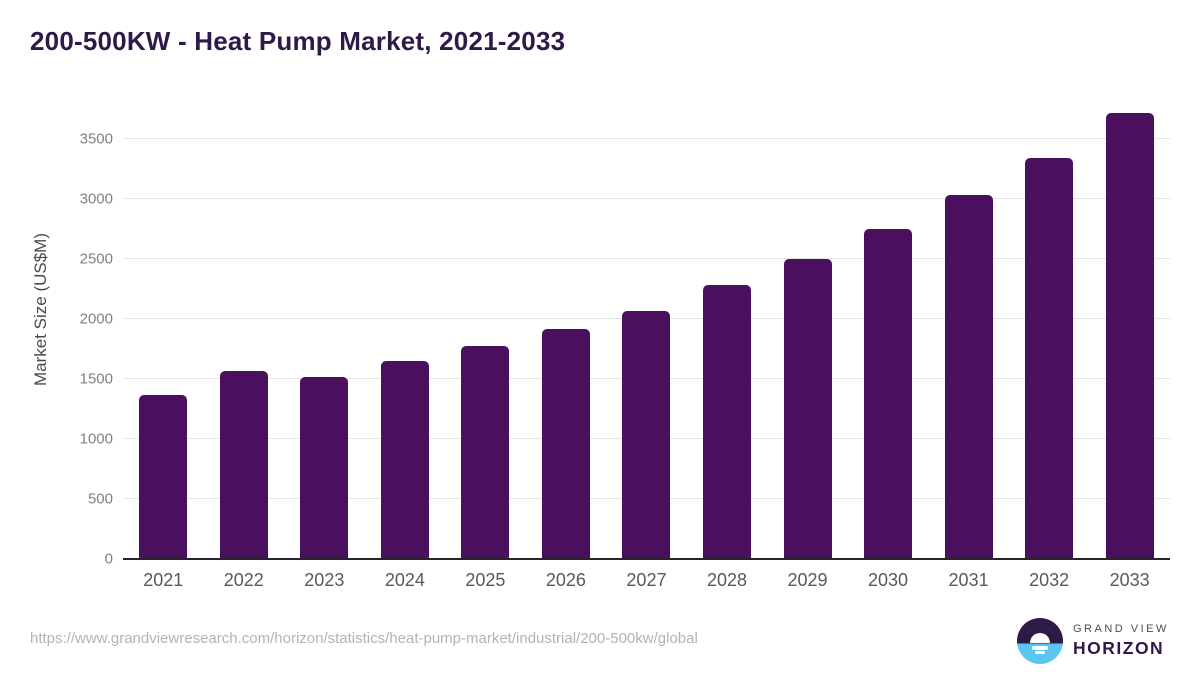 Image resolution: width=1200 pixels, height=675 pixels. I want to click on y-tick-label-500: 500, so click(100, 499).